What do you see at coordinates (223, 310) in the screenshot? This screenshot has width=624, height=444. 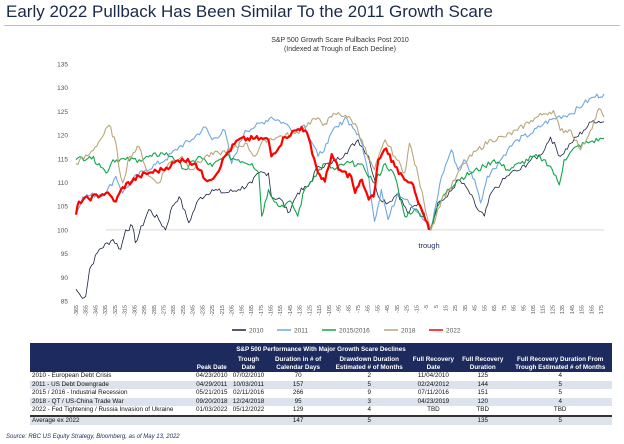 I see `x-tick-label: -215` at bounding box center [223, 310].